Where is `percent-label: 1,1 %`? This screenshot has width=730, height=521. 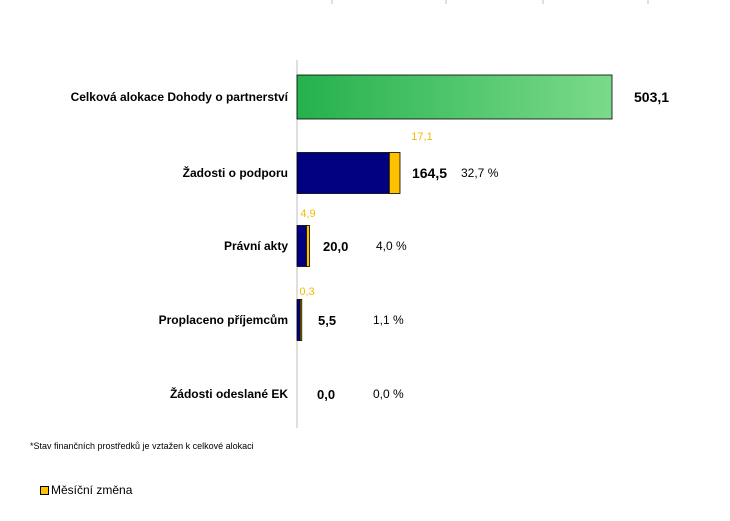
percent-label: 1,1 % is located at coordinates (388, 320).